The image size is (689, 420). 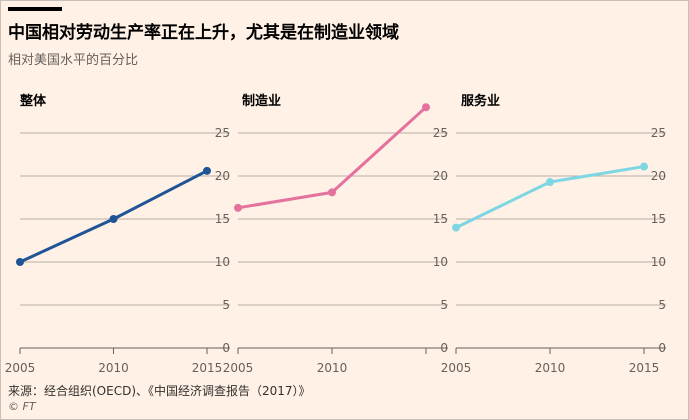 I want to click on ft-credit: © FT, so click(x=22, y=406).